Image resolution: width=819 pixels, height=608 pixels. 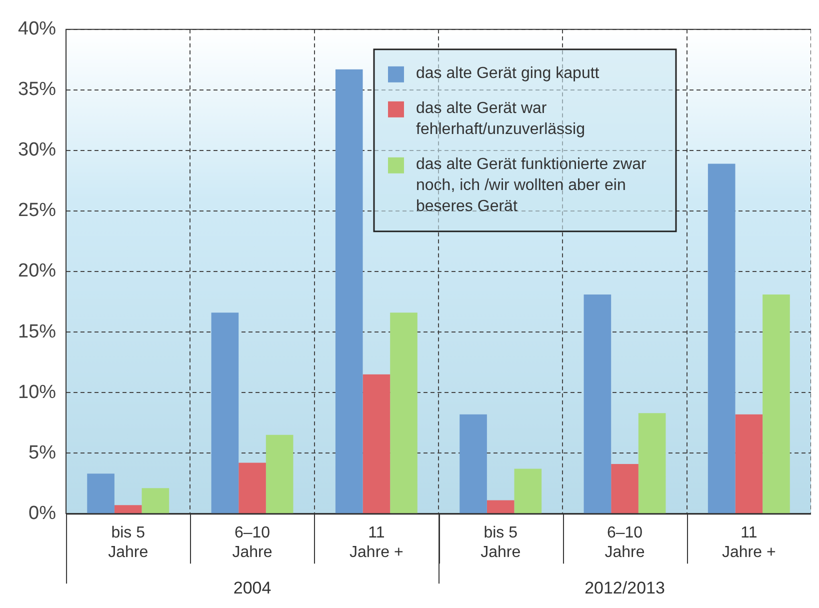 What do you see at coordinates (42, 453) in the screenshot?
I see `y-tick-label: 5%` at bounding box center [42, 453].